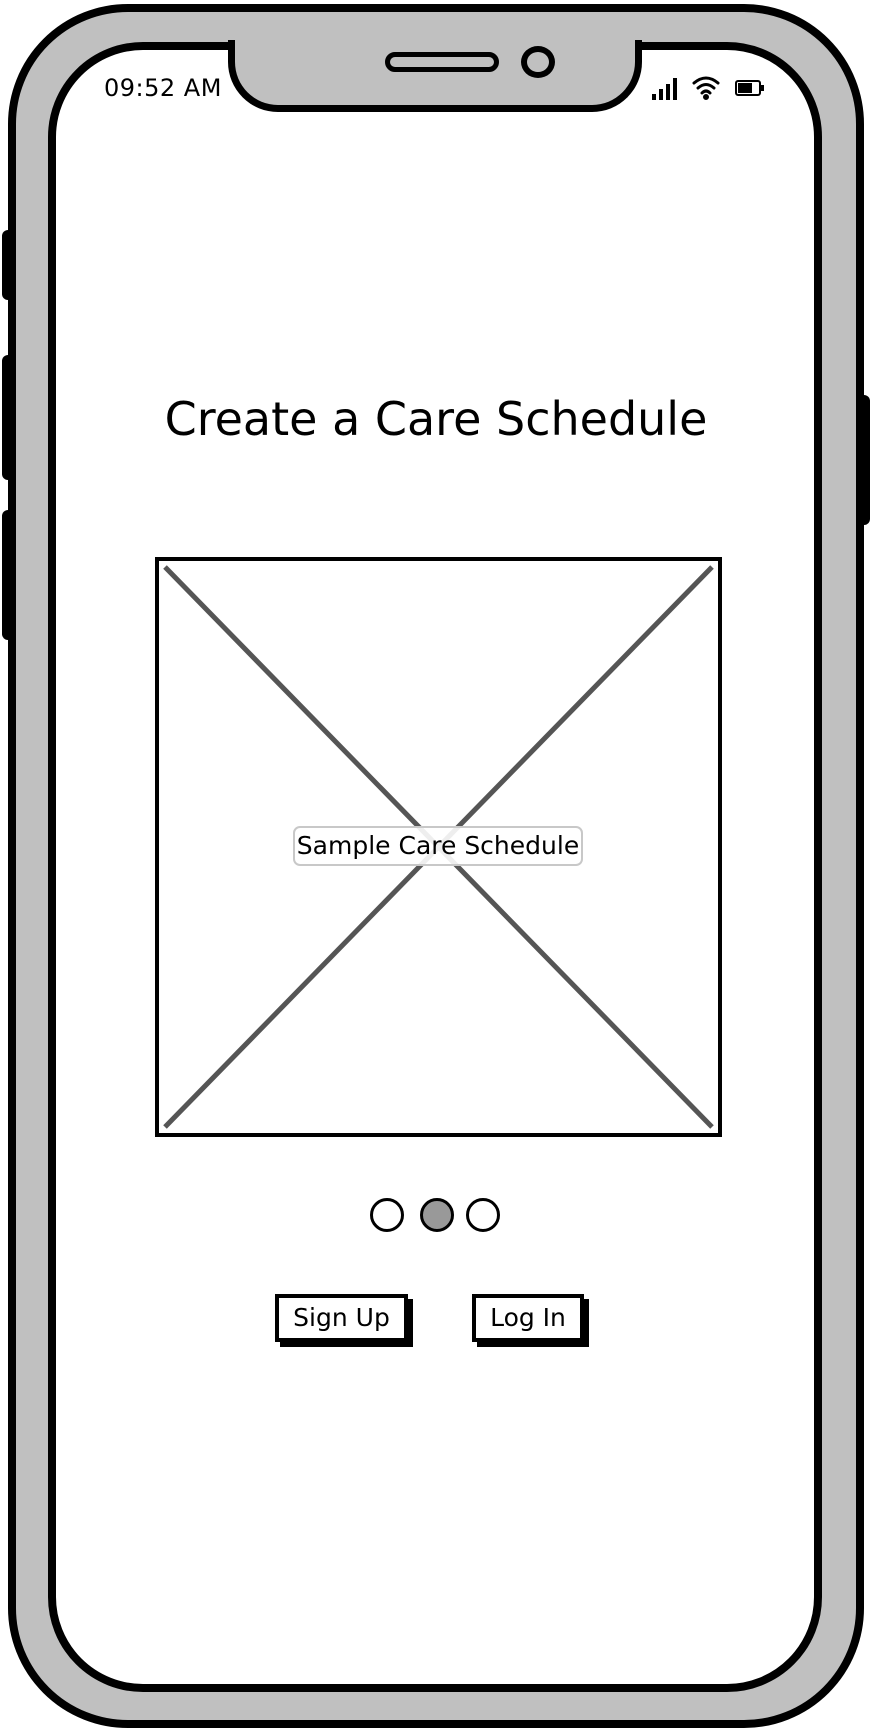 This screenshot has width=872, height=1734. What do you see at coordinates (341, 1318) in the screenshot?
I see `sign-up-button: Sign Up` at bounding box center [341, 1318].